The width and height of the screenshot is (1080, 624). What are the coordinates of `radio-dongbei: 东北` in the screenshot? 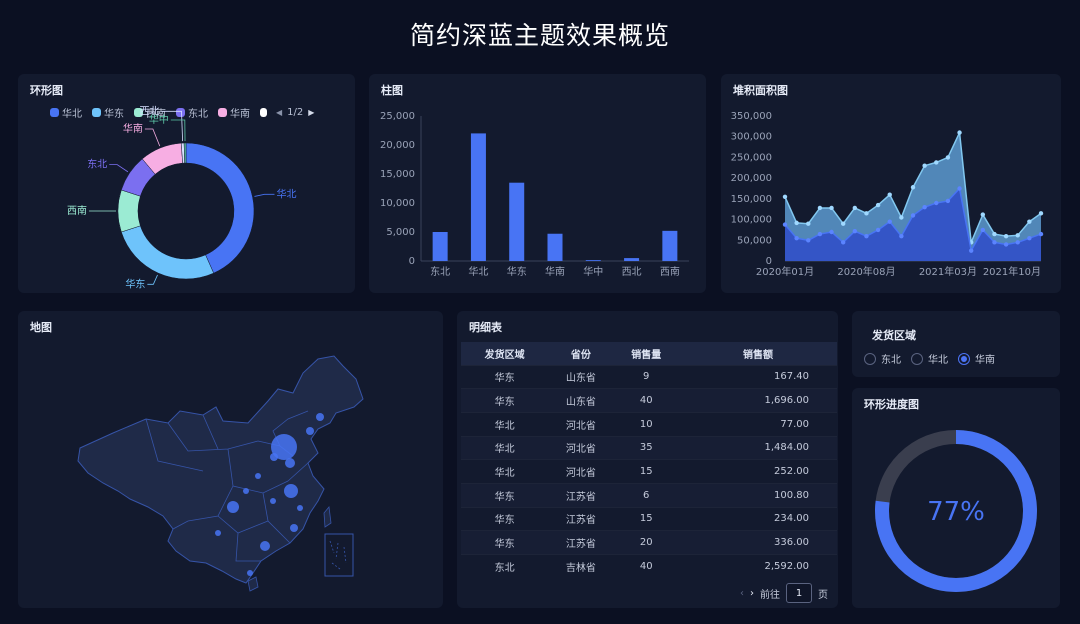 It's located at (882, 358).